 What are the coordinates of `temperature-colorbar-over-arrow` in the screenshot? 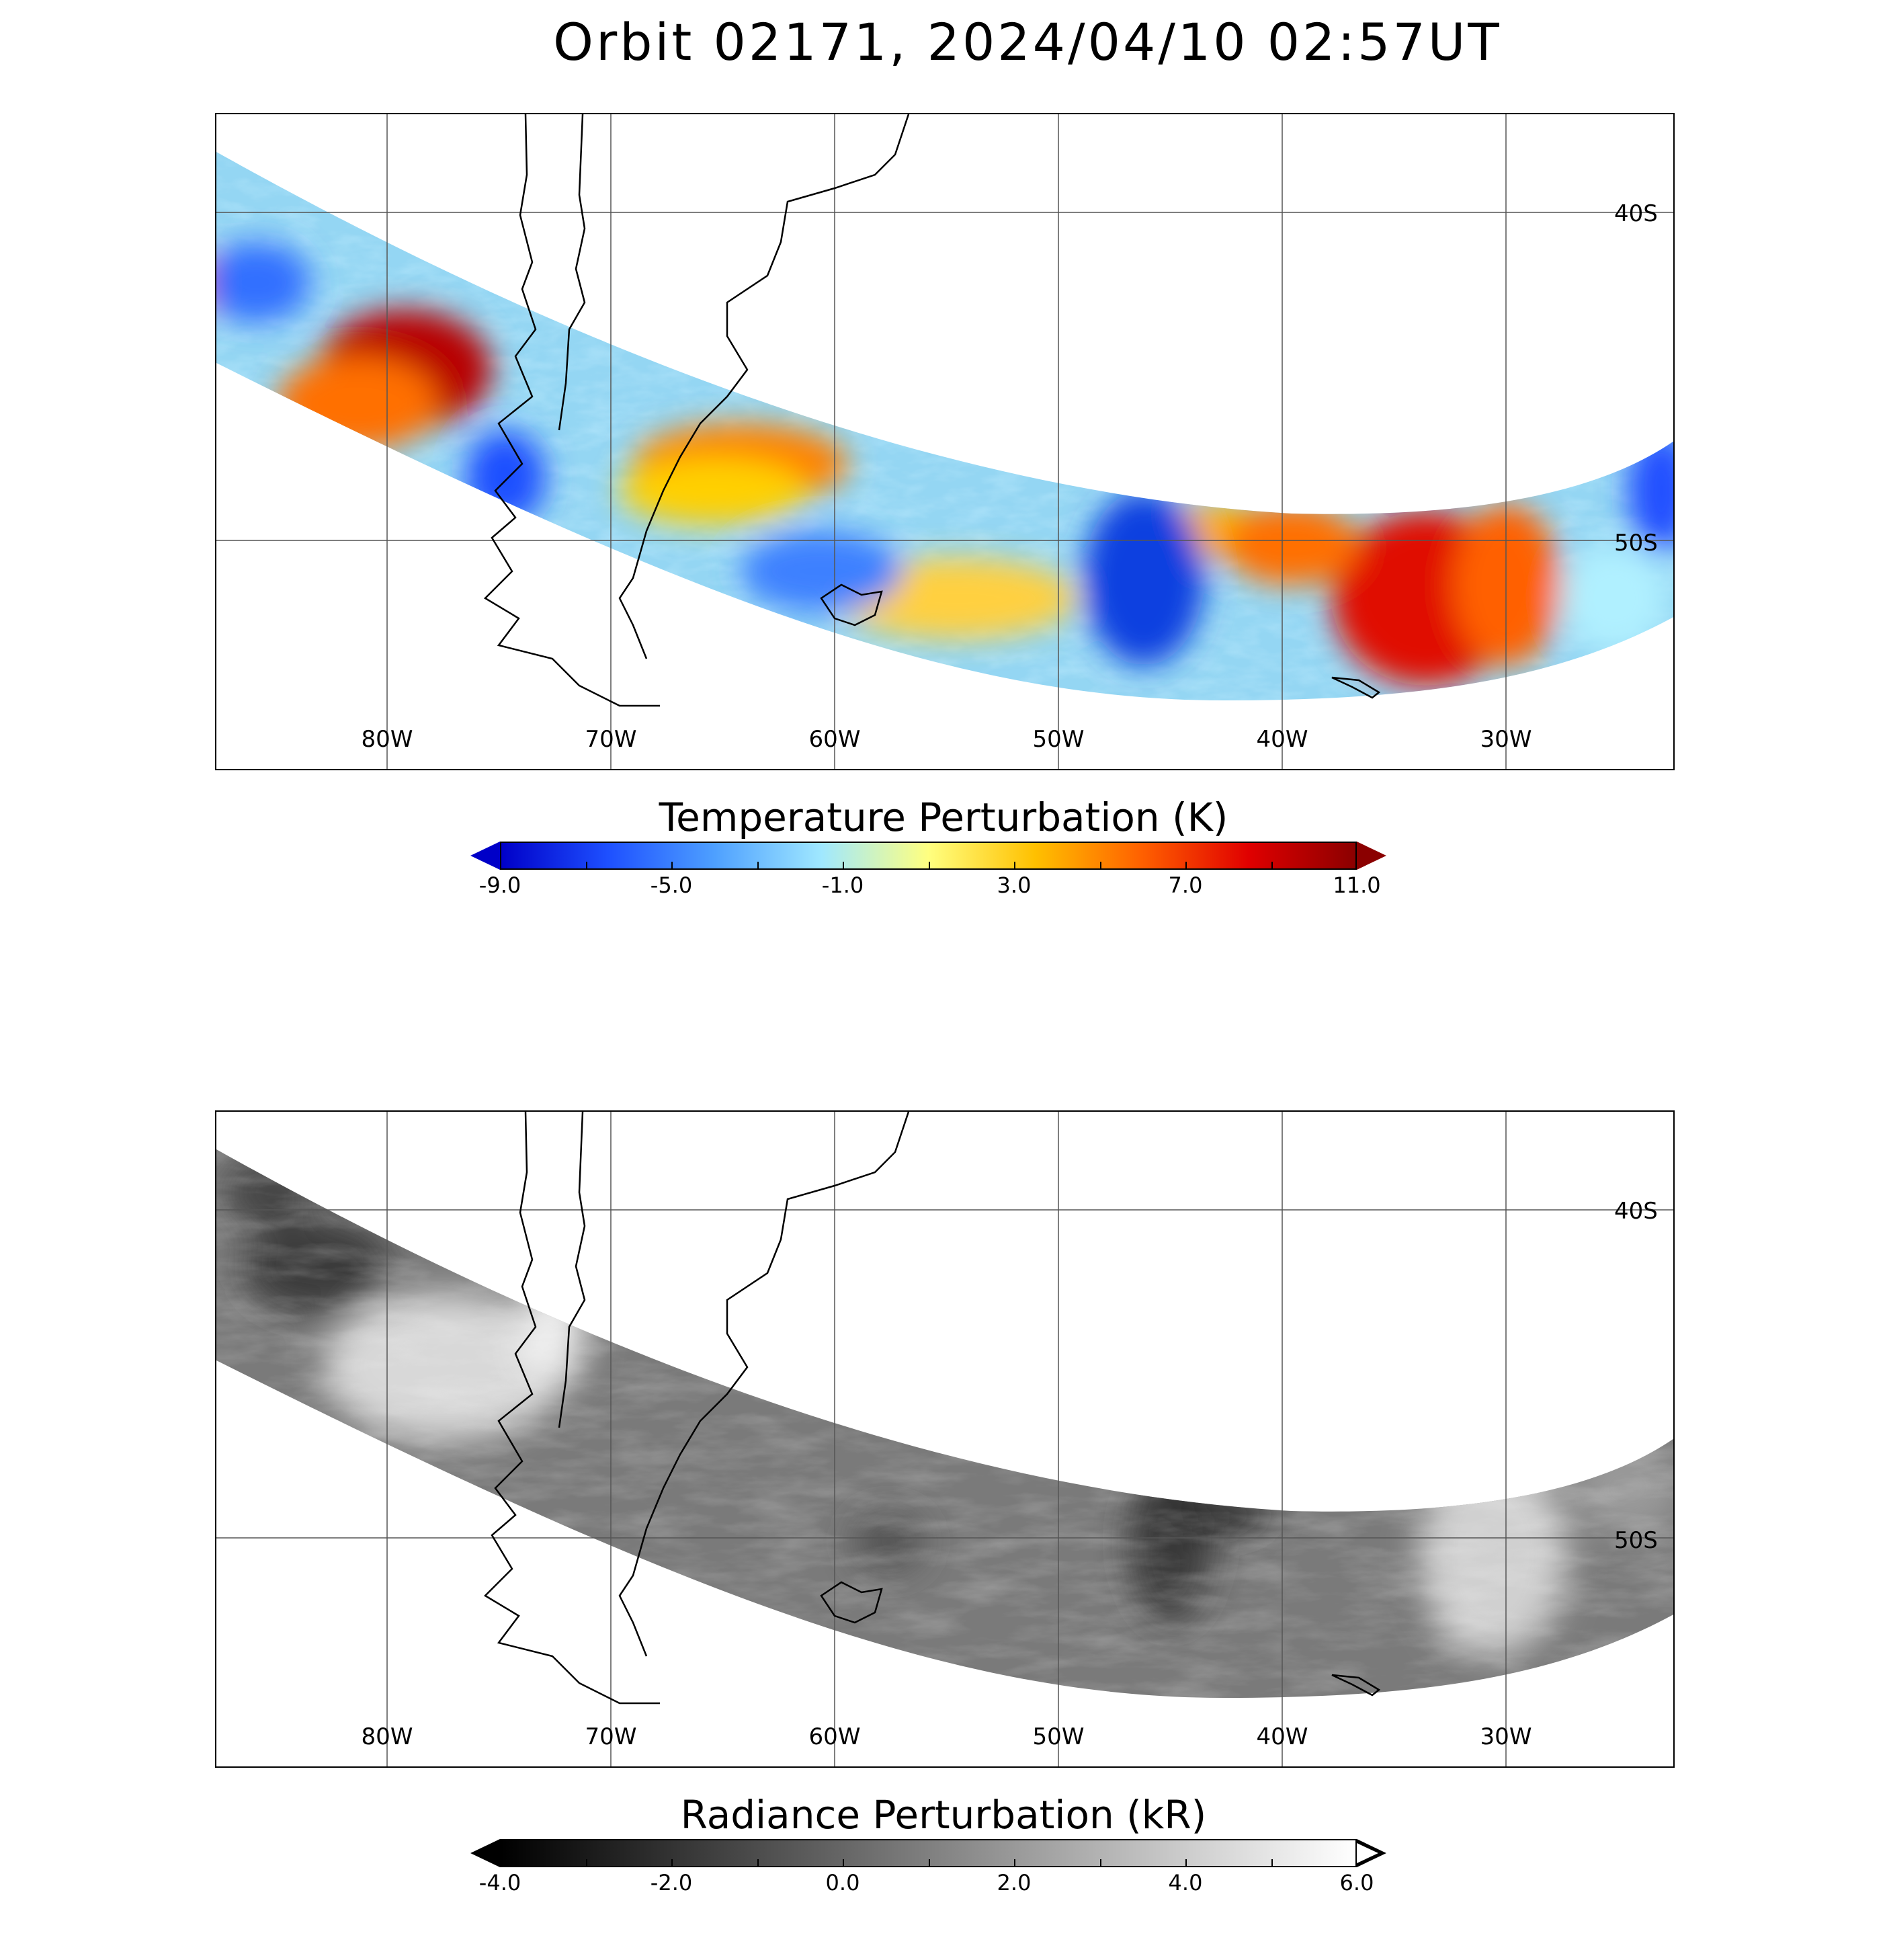 It's located at (1372, 856).